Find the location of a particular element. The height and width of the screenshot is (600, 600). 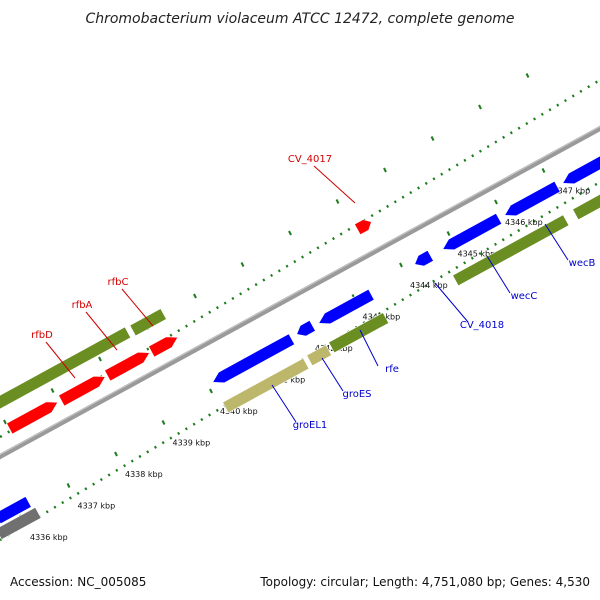

tick-label: 4344 kbp is located at coordinates (429, 285).